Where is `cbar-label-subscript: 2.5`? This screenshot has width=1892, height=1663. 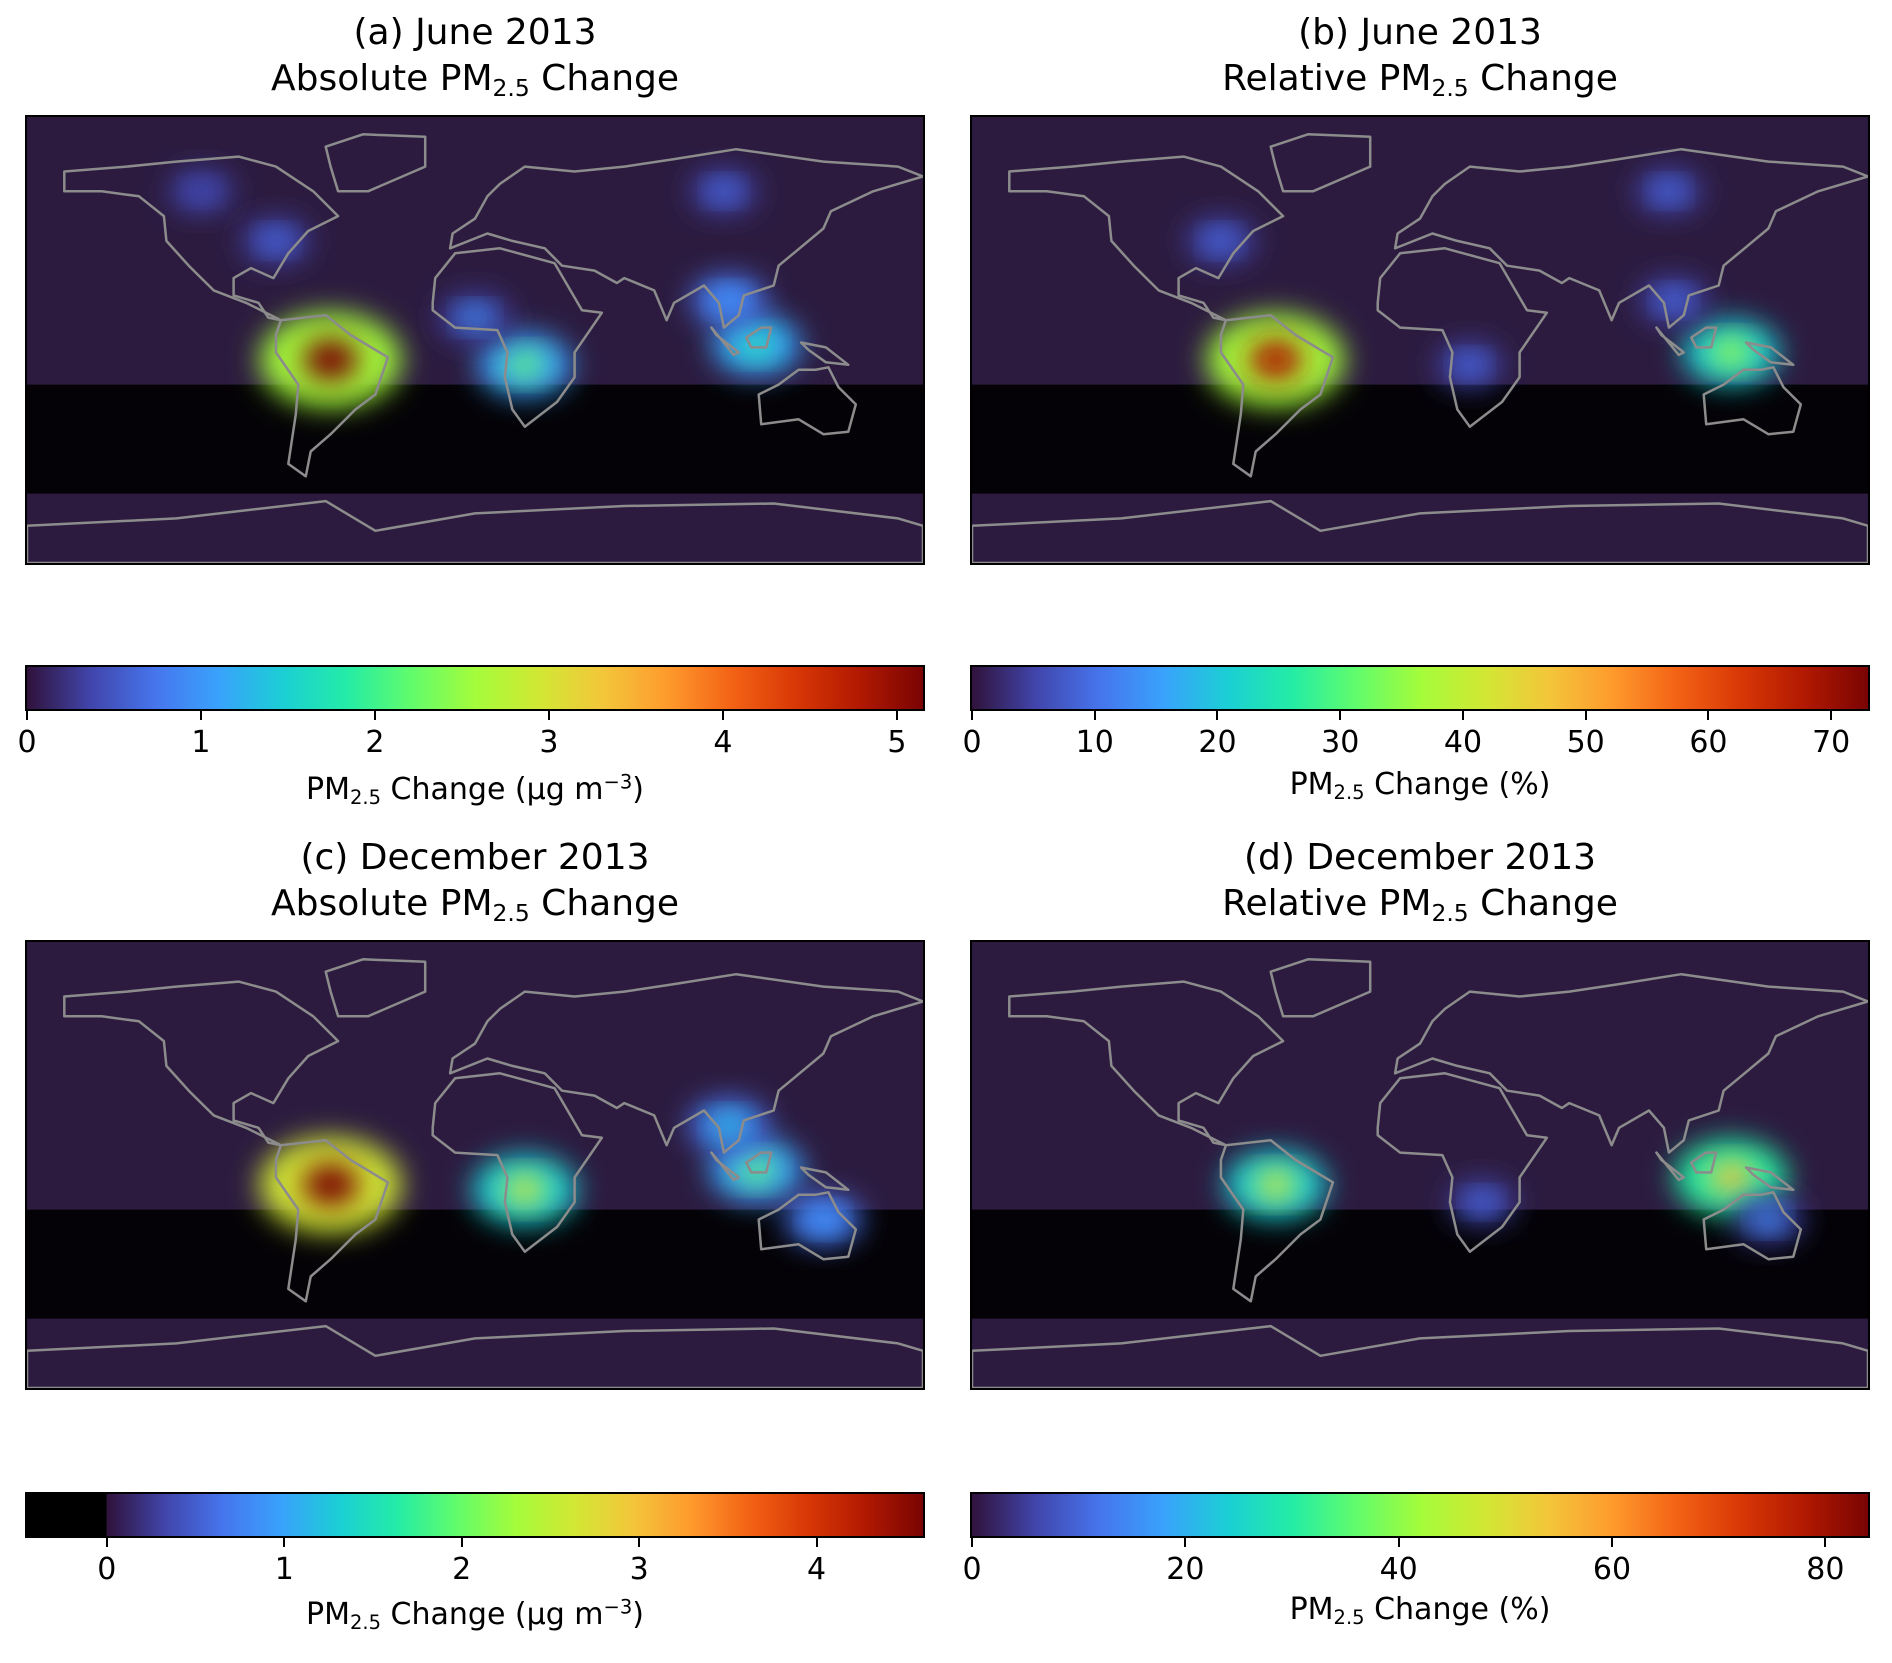 cbar-label-subscript: 2.5 is located at coordinates (1349, 1617).